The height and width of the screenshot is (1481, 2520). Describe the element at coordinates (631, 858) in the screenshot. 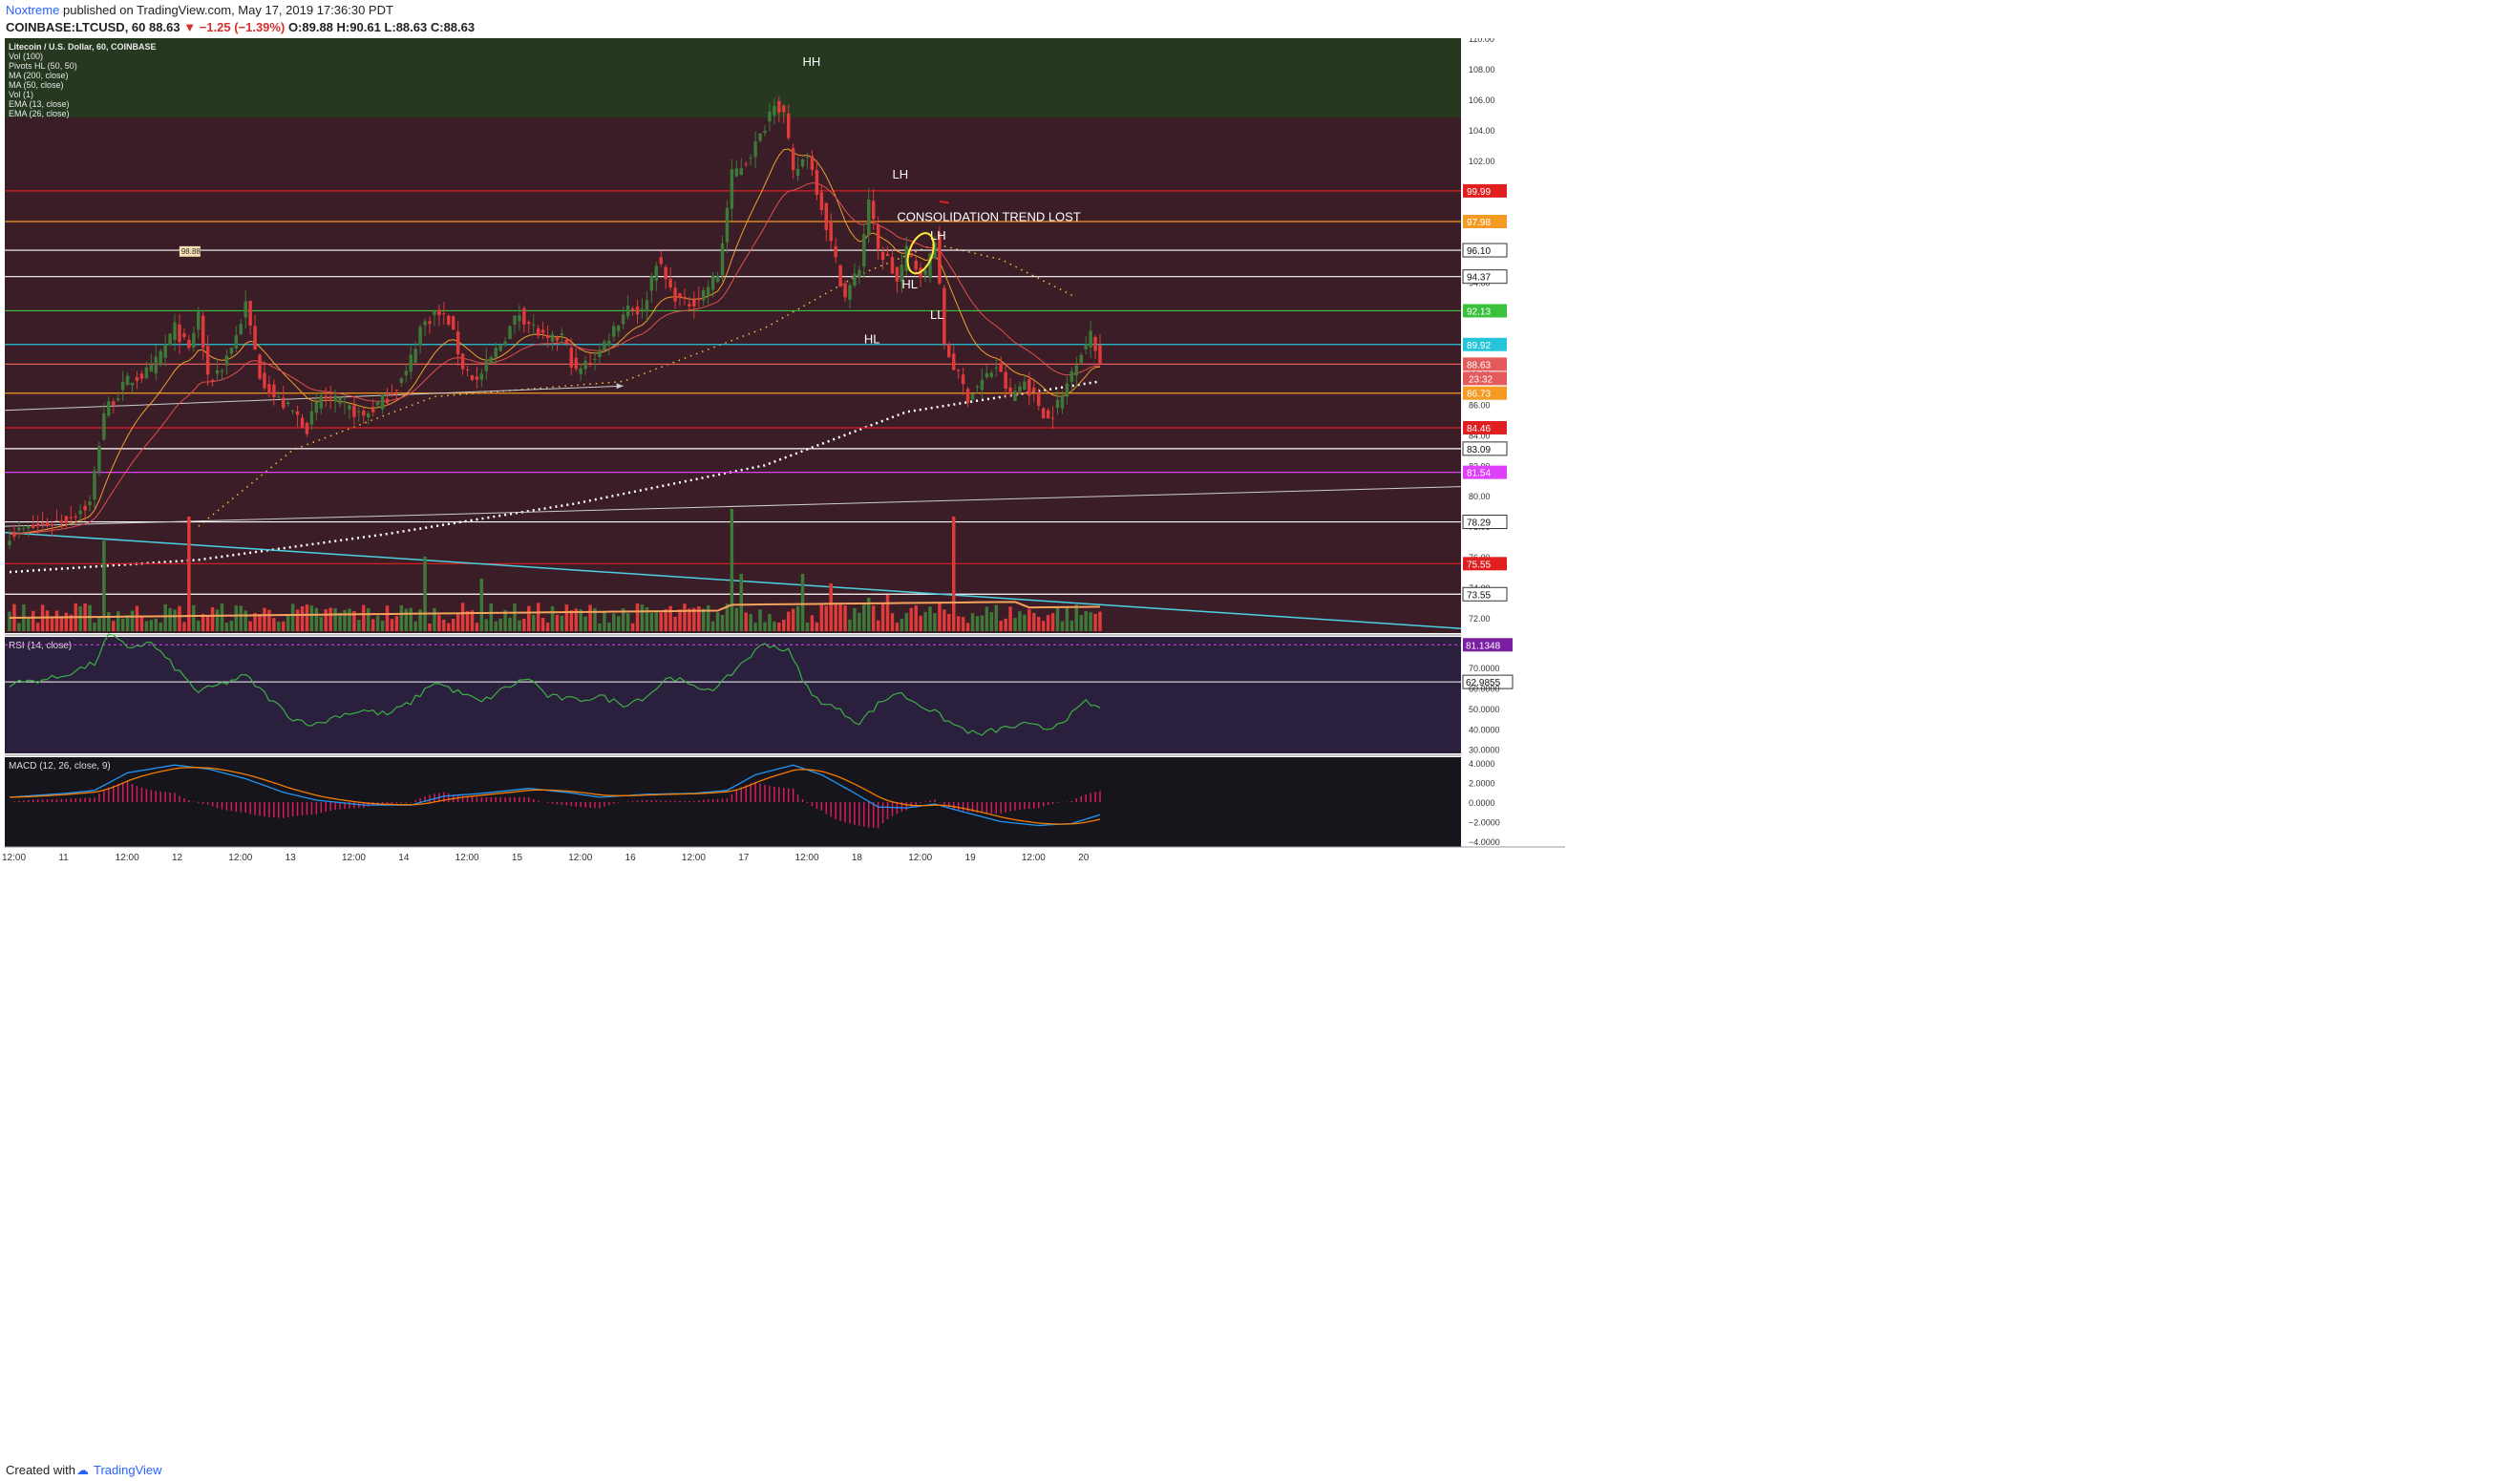

I see `x-tick-label: 16` at that location.